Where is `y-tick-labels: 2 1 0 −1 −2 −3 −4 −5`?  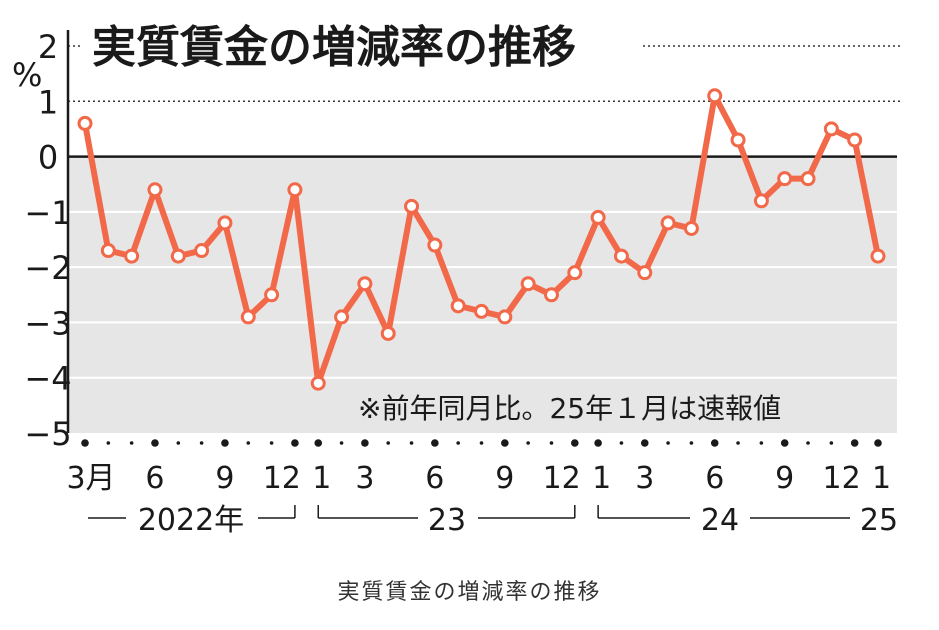
y-tick-labels: 2 1 0 −1 −2 −3 −4 −5 is located at coordinates (47, 240).